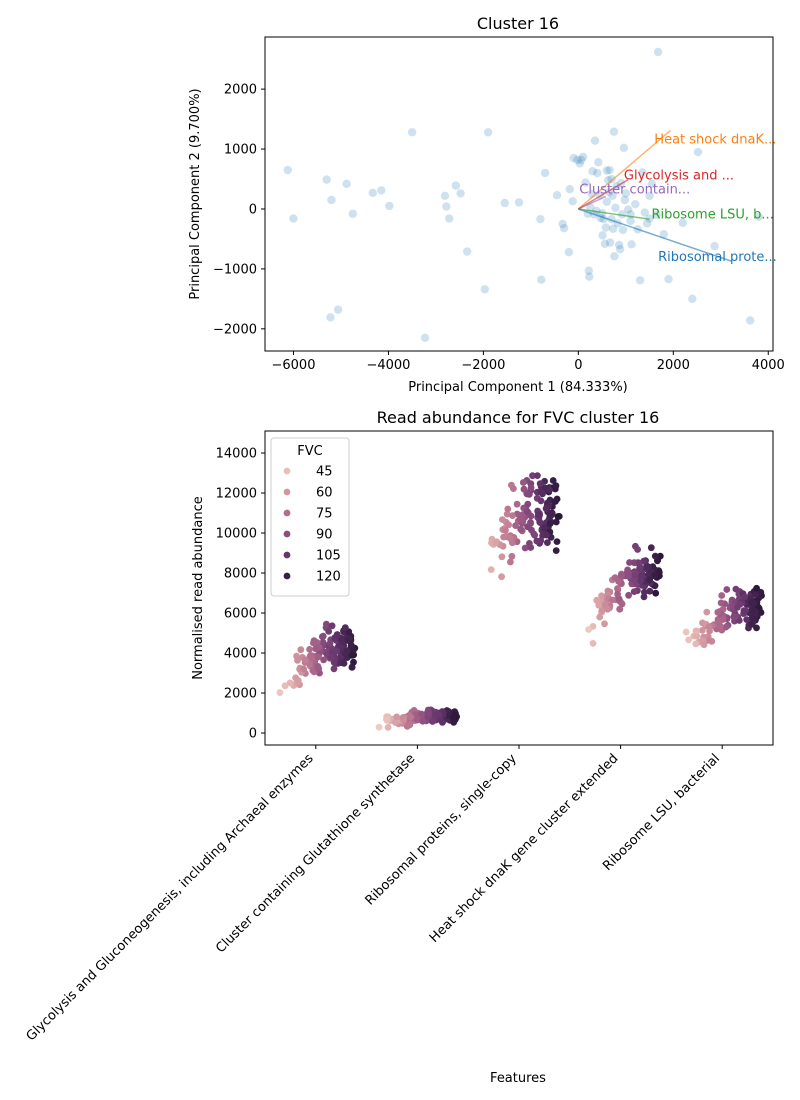  What do you see at coordinates (528, 362) in the screenshot?
I see `pca-x-ticks: −6000 −4000 −2000 0 2000 4000` at bounding box center [528, 362].